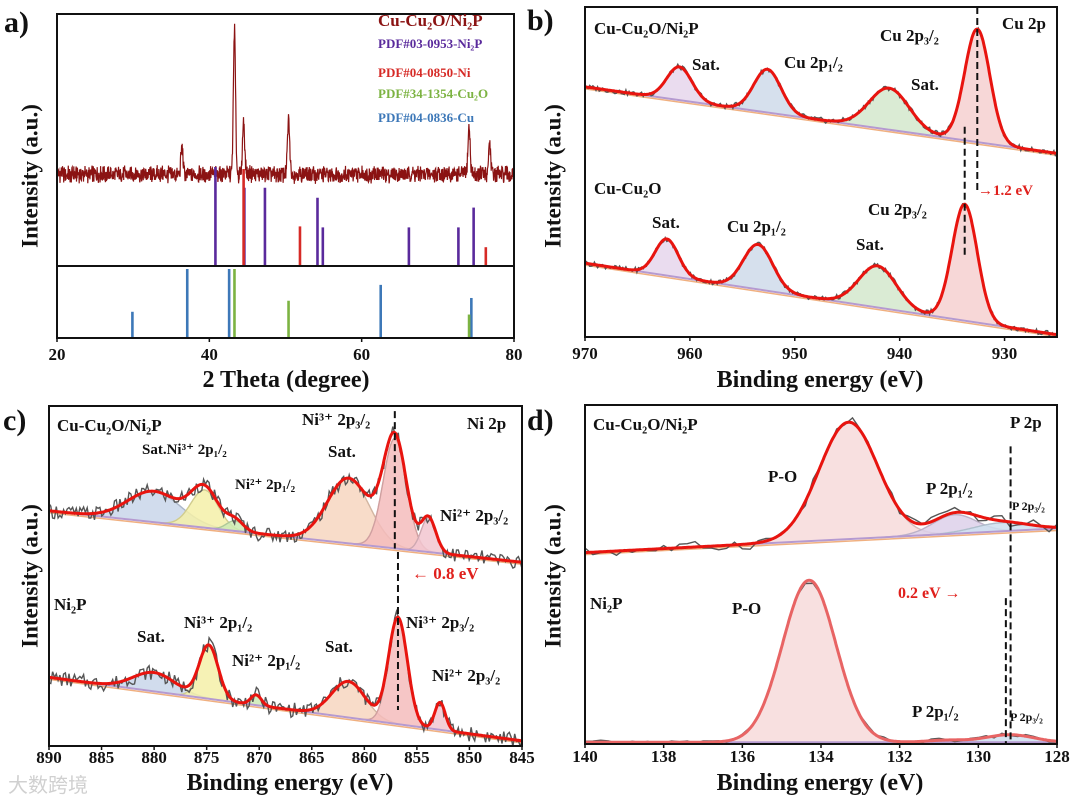 This screenshot has height=799, width=1080. What do you see at coordinates (424, 72) in the screenshot?
I see `legend-ni-ref: PDF#04-0850-Ni` at bounding box center [424, 72].